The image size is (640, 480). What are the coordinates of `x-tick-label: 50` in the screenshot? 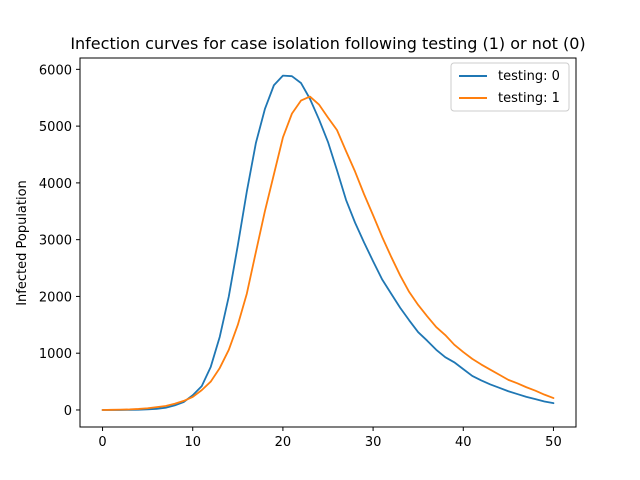 It's located at (553, 442).